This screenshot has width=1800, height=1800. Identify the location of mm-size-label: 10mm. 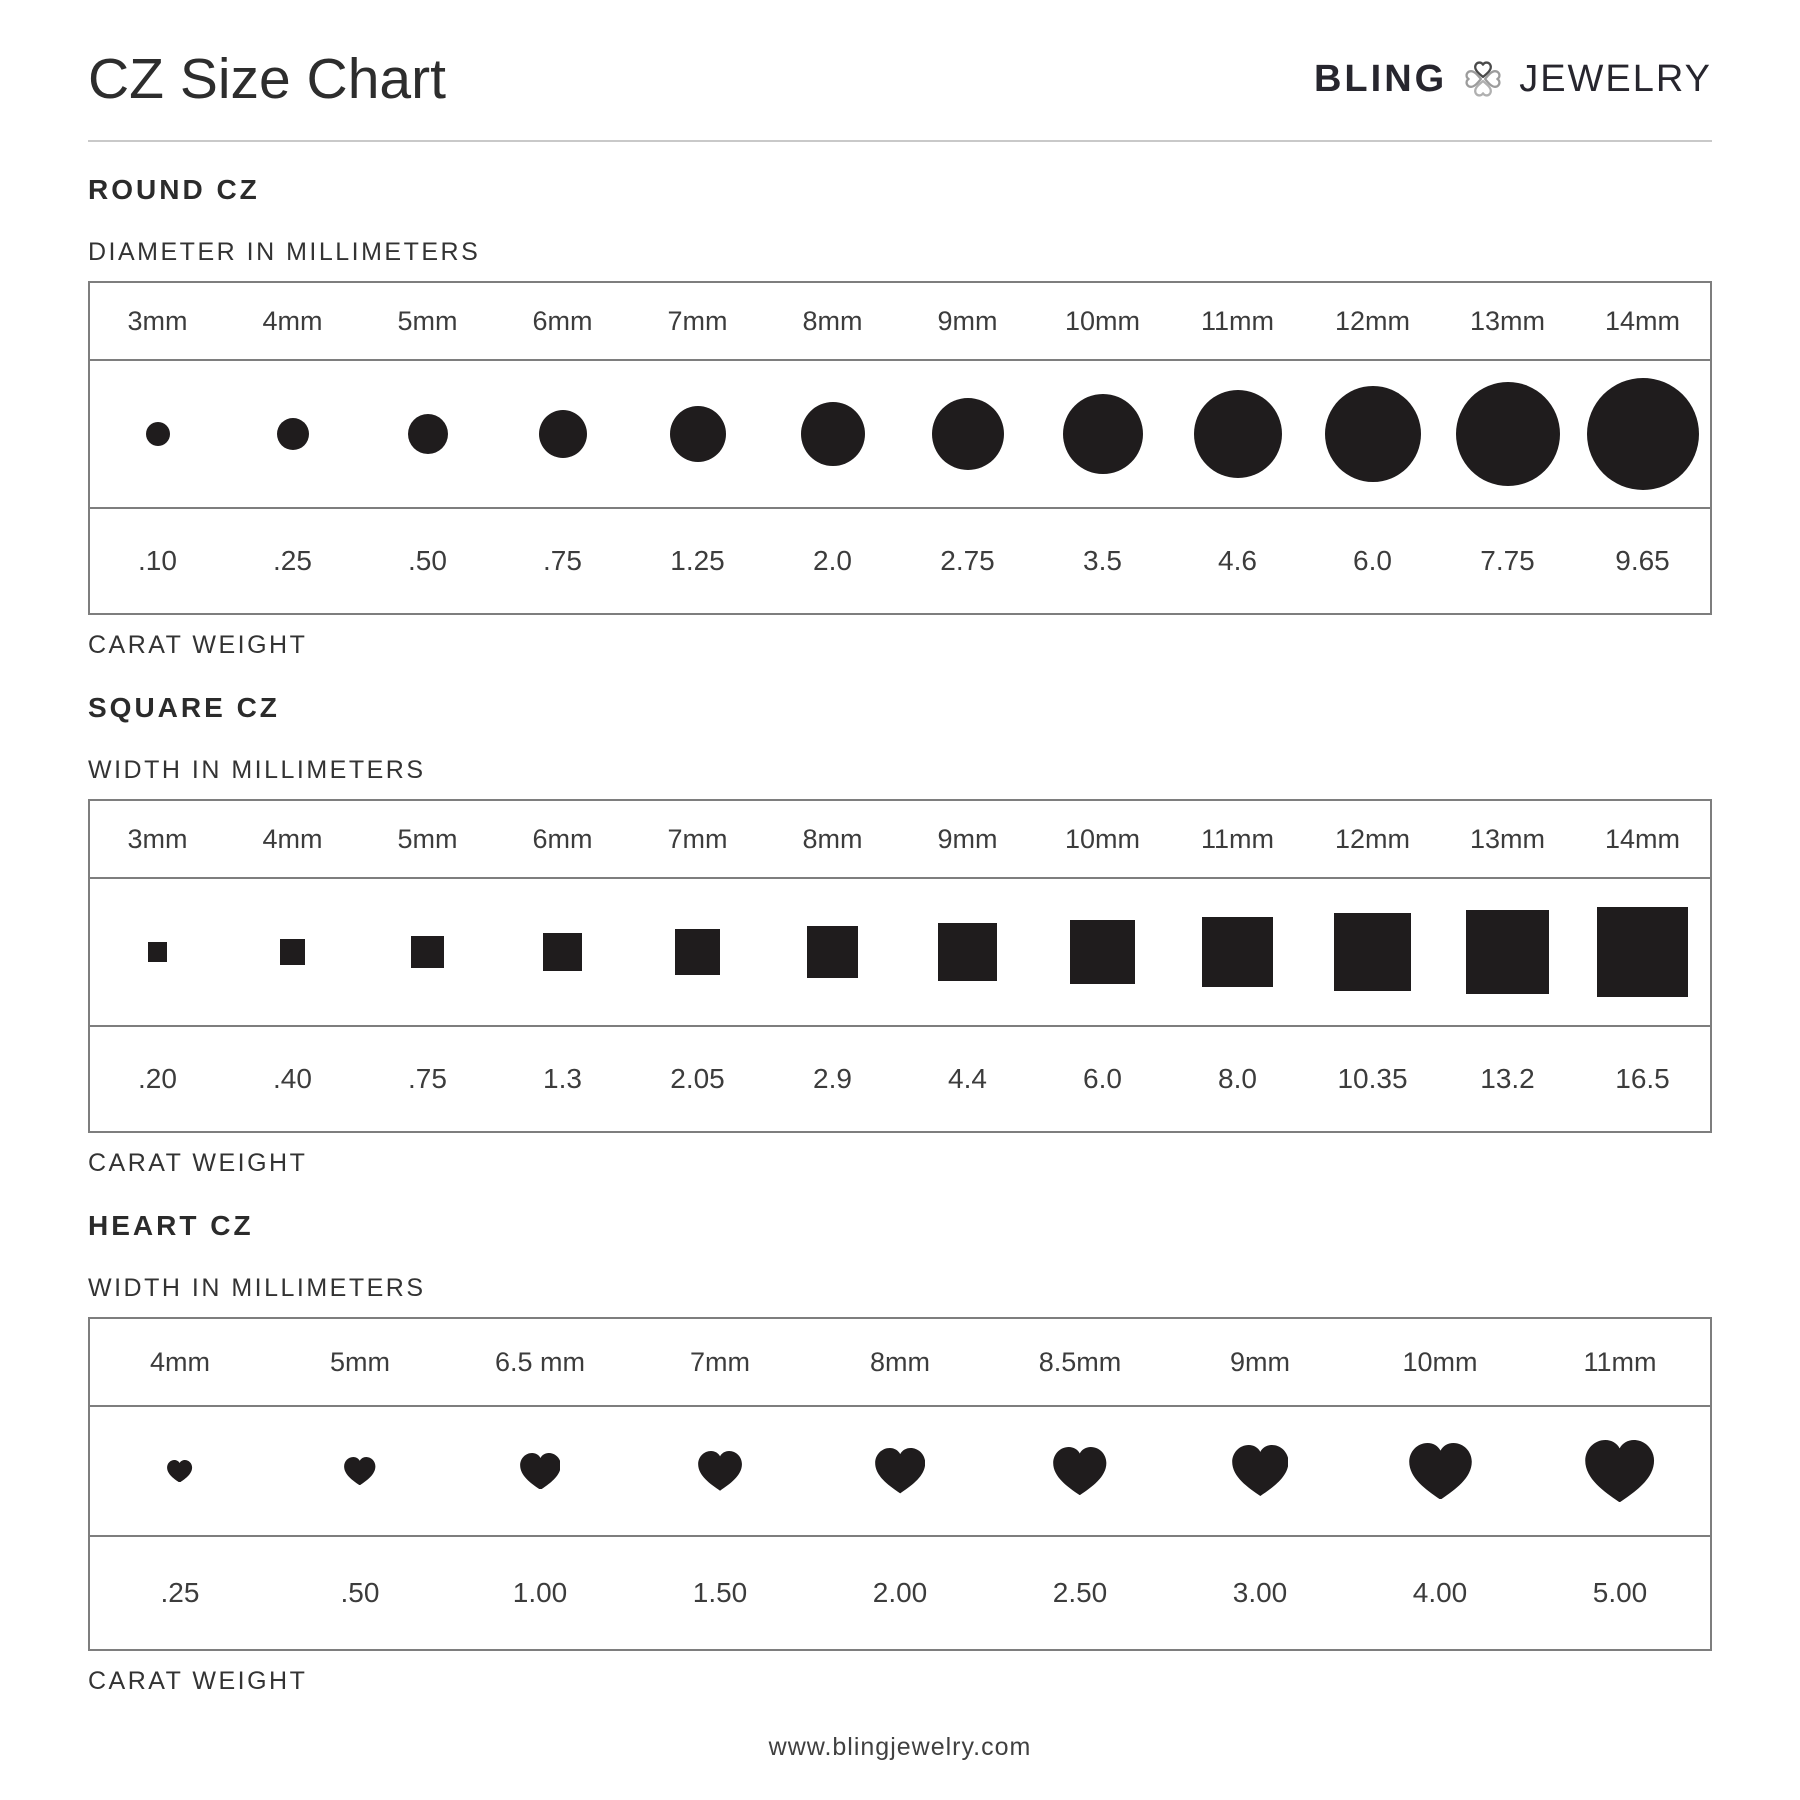
(1440, 1361).